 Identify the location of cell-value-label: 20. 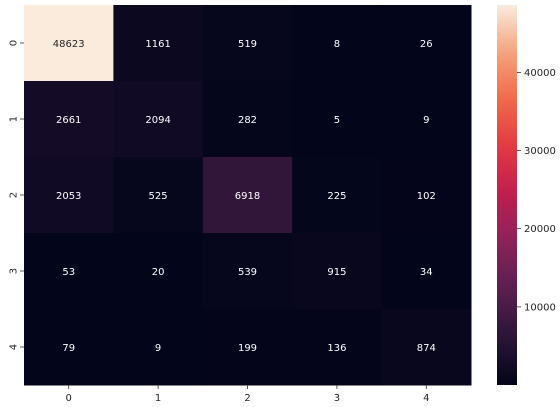
(158, 272).